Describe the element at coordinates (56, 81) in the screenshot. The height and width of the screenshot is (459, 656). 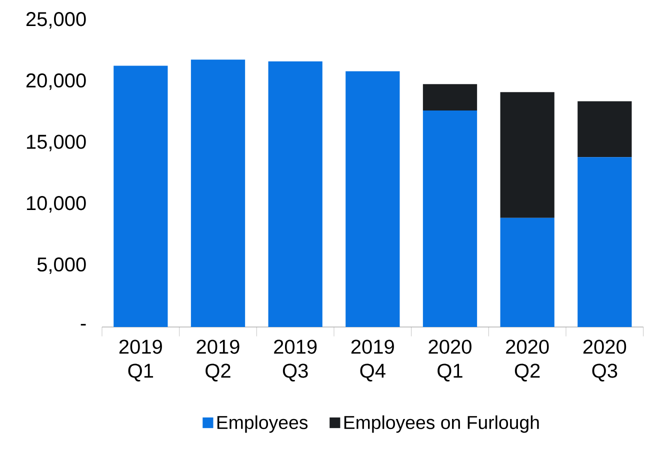
I see `y-tick-label: 20,000` at that location.